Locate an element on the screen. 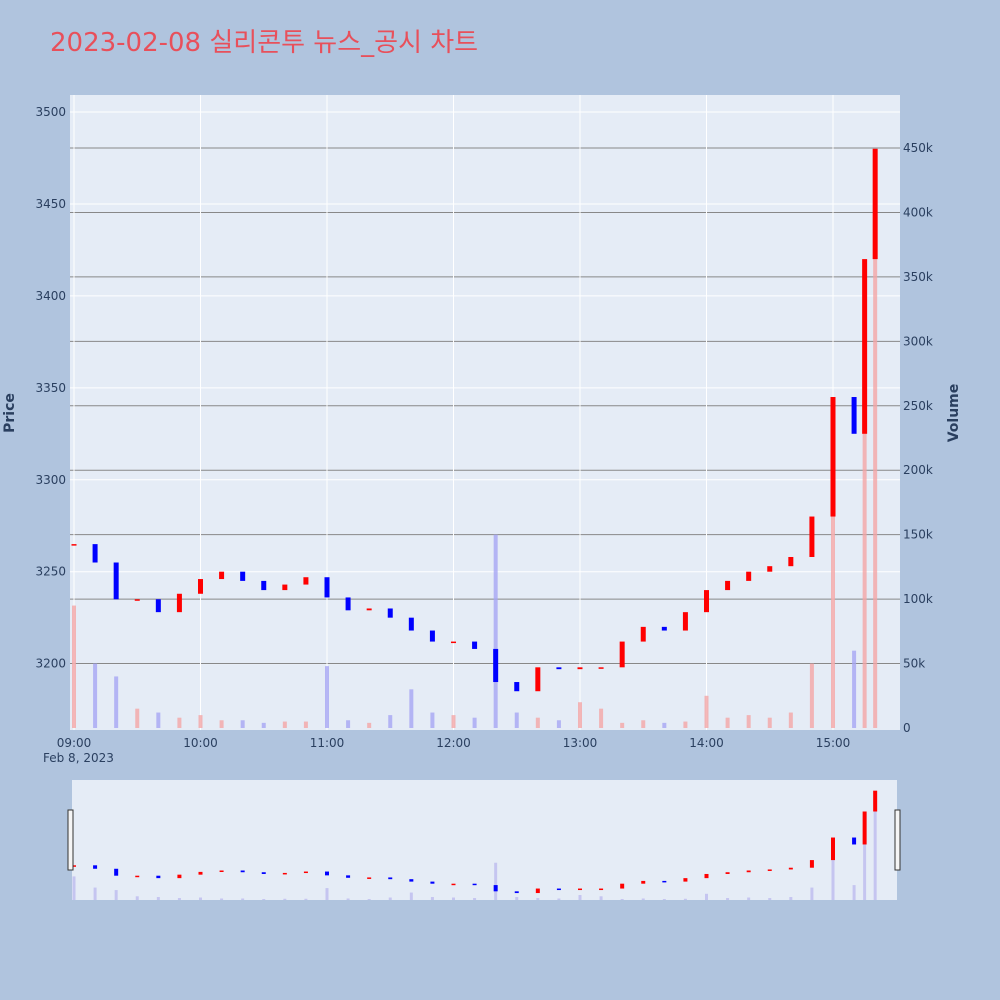 This screenshot has width=1000, height=1000. y-tick-label: 3450 is located at coordinates (50, 204).